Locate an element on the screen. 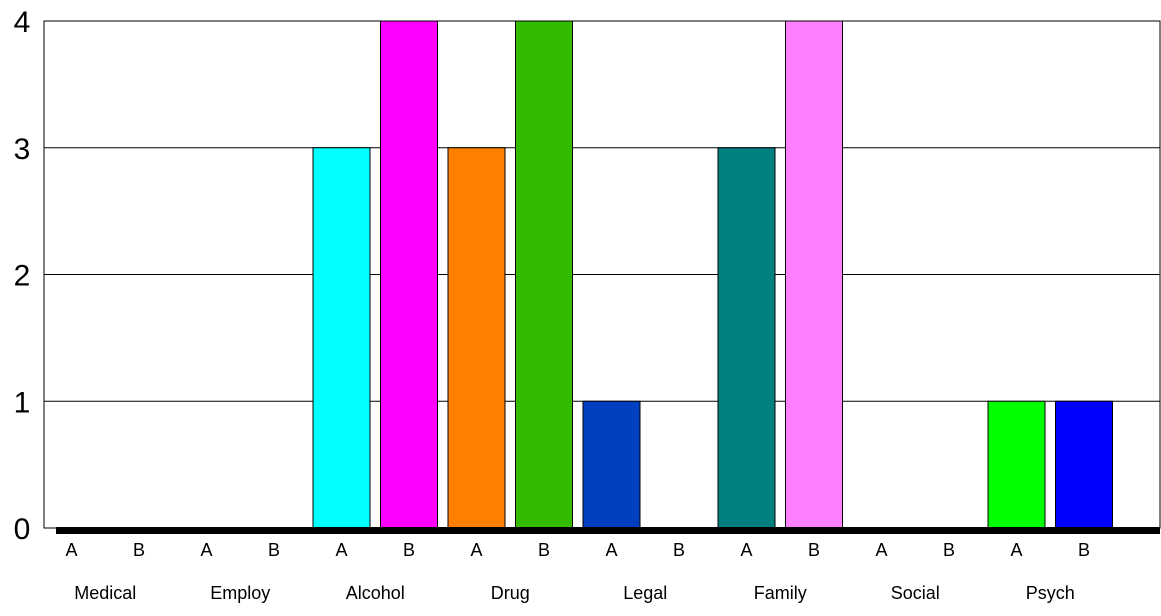 The image size is (1161, 616). category-label-psych: Psych is located at coordinates (1050, 593).